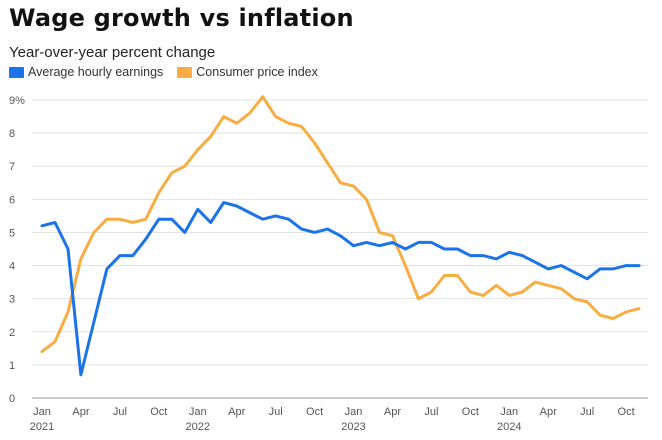 The width and height of the screenshot is (662, 440). What do you see at coordinates (509, 427) in the screenshot?
I see `x-tick-year-label: 2024` at bounding box center [509, 427].